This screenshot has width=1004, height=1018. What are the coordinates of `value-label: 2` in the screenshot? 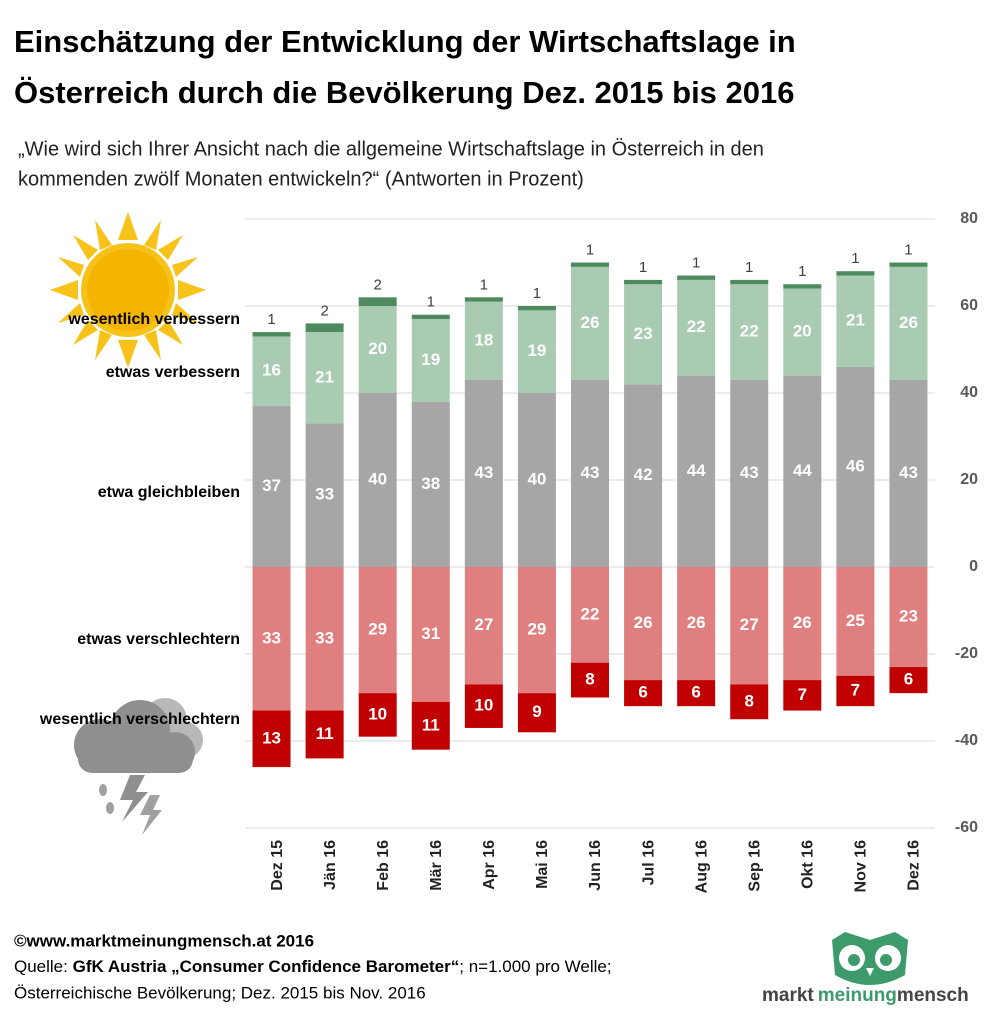 It's located at (378, 284).